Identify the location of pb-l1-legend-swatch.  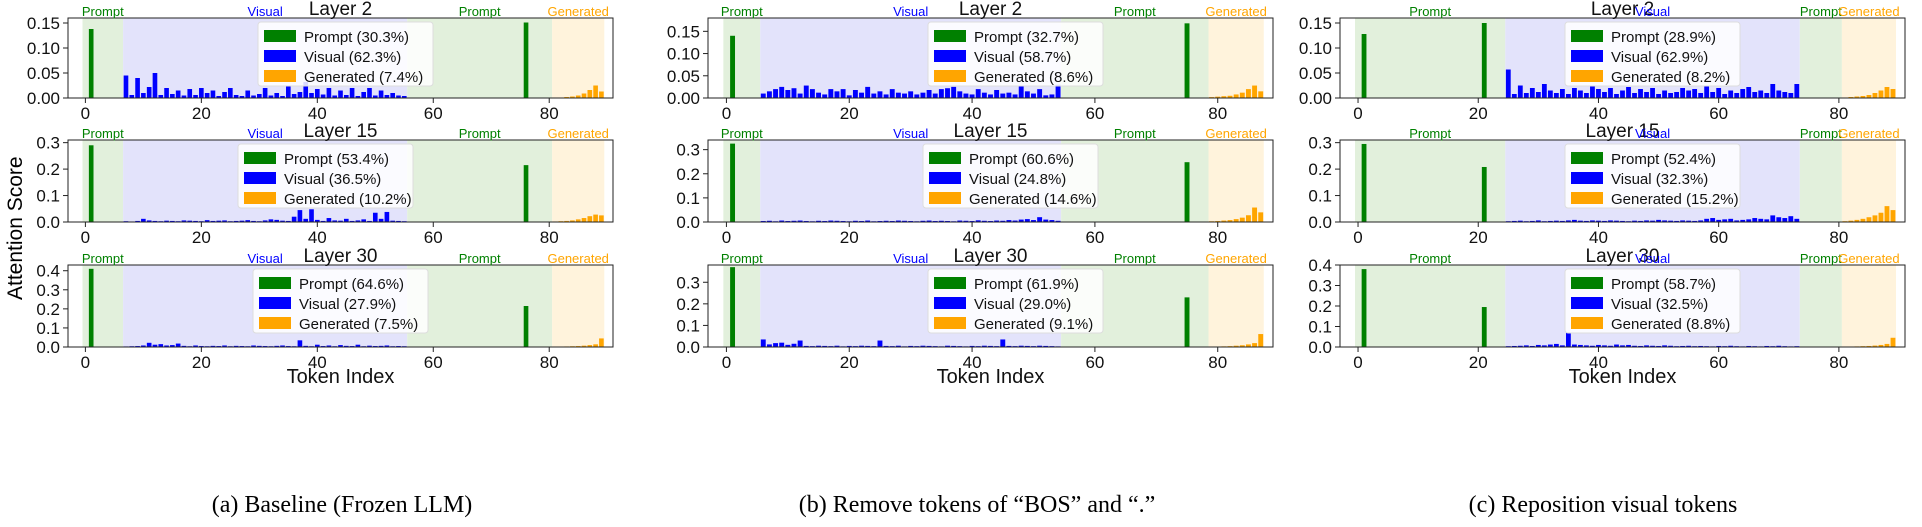
(945, 158).